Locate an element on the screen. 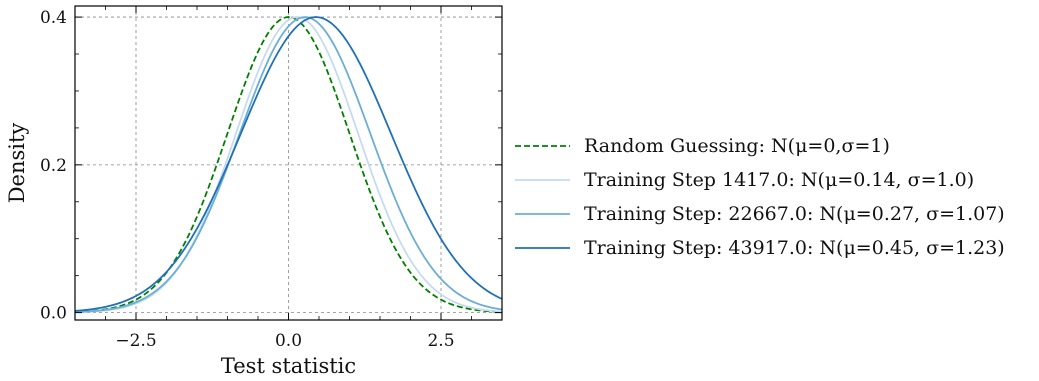  x-tick-label: 2.5 is located at coordinates (440, 341).